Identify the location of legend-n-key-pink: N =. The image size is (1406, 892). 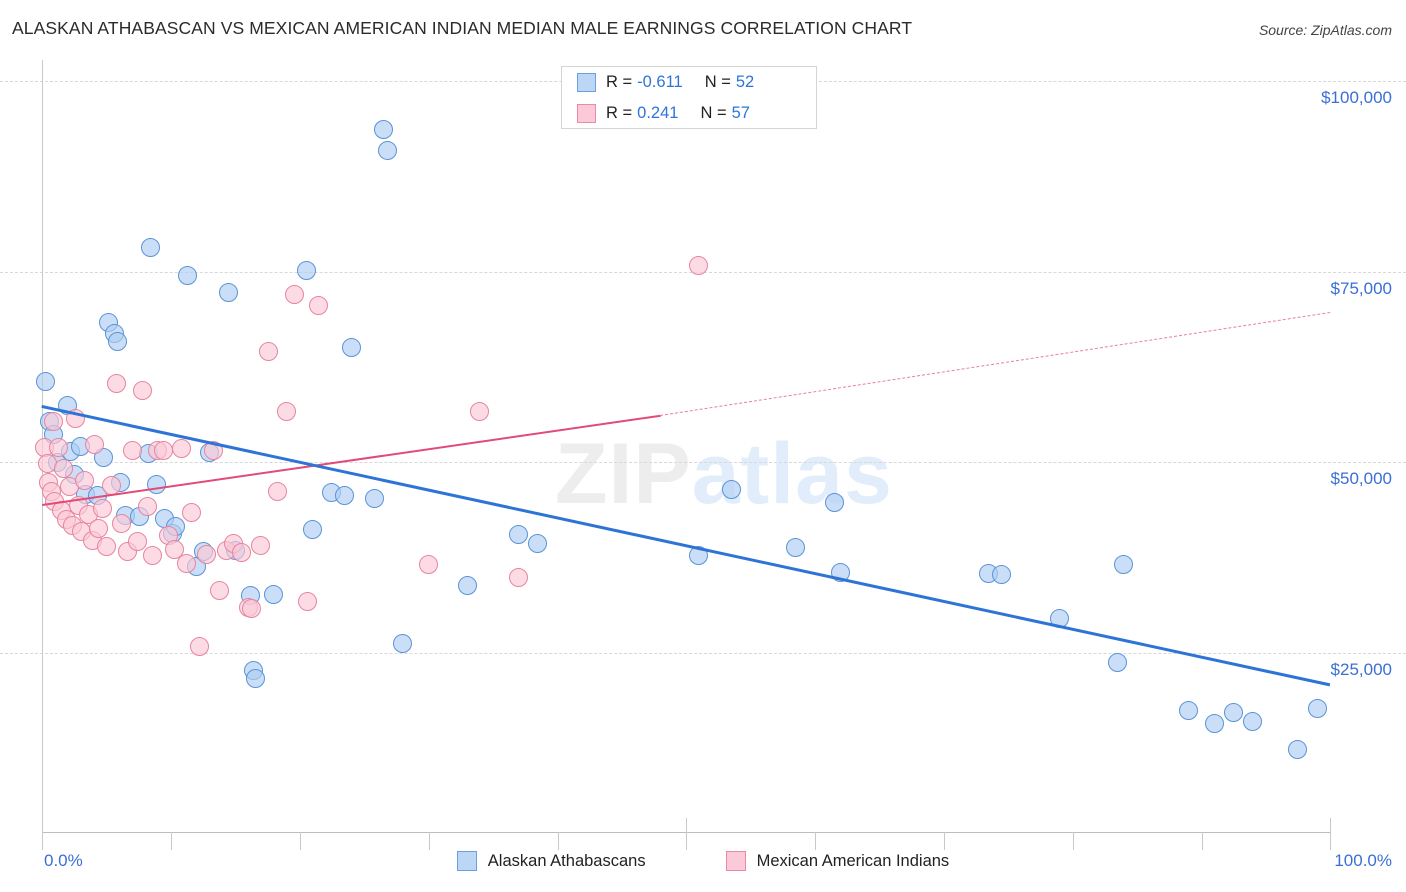
(713, 113).